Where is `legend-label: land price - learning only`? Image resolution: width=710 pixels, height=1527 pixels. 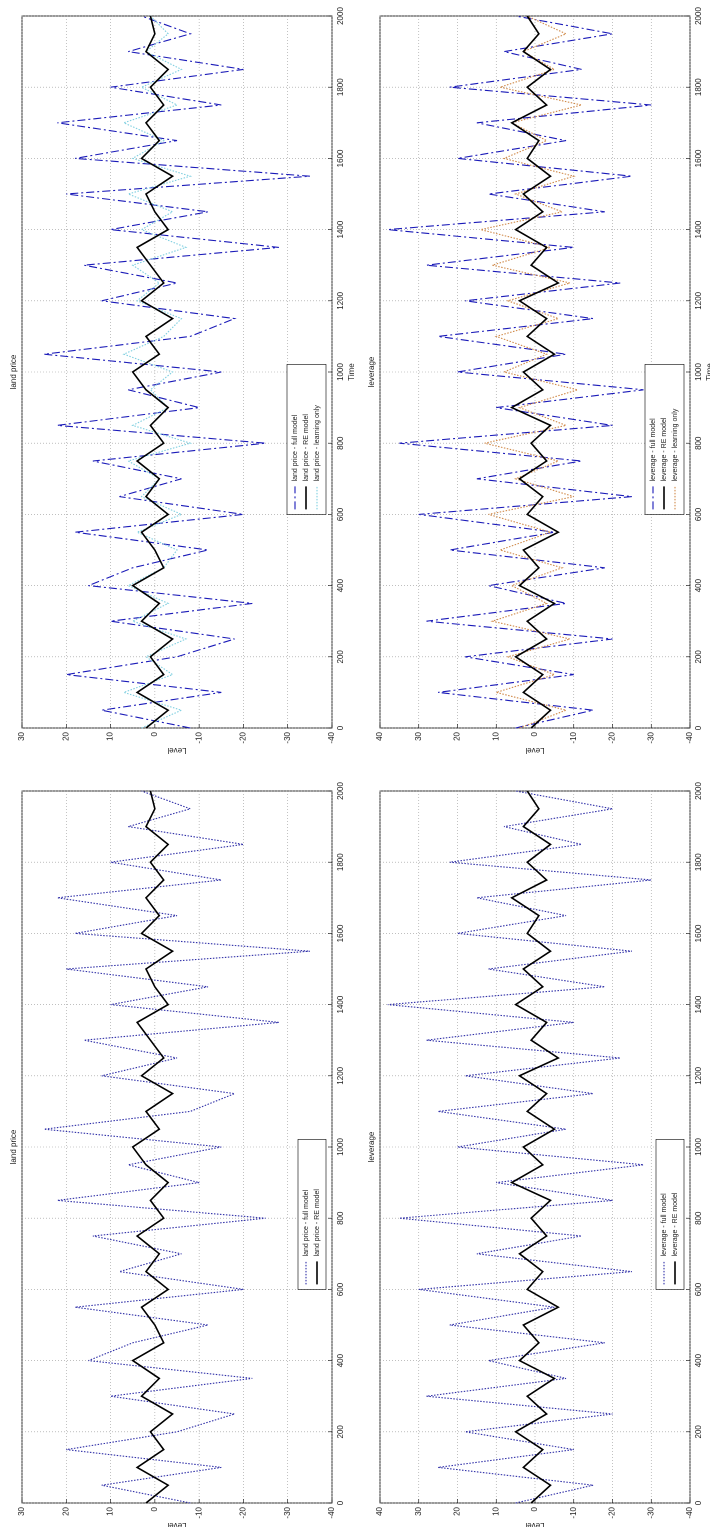 legend-label: land price - learning only is located at coordinates (317, 443).